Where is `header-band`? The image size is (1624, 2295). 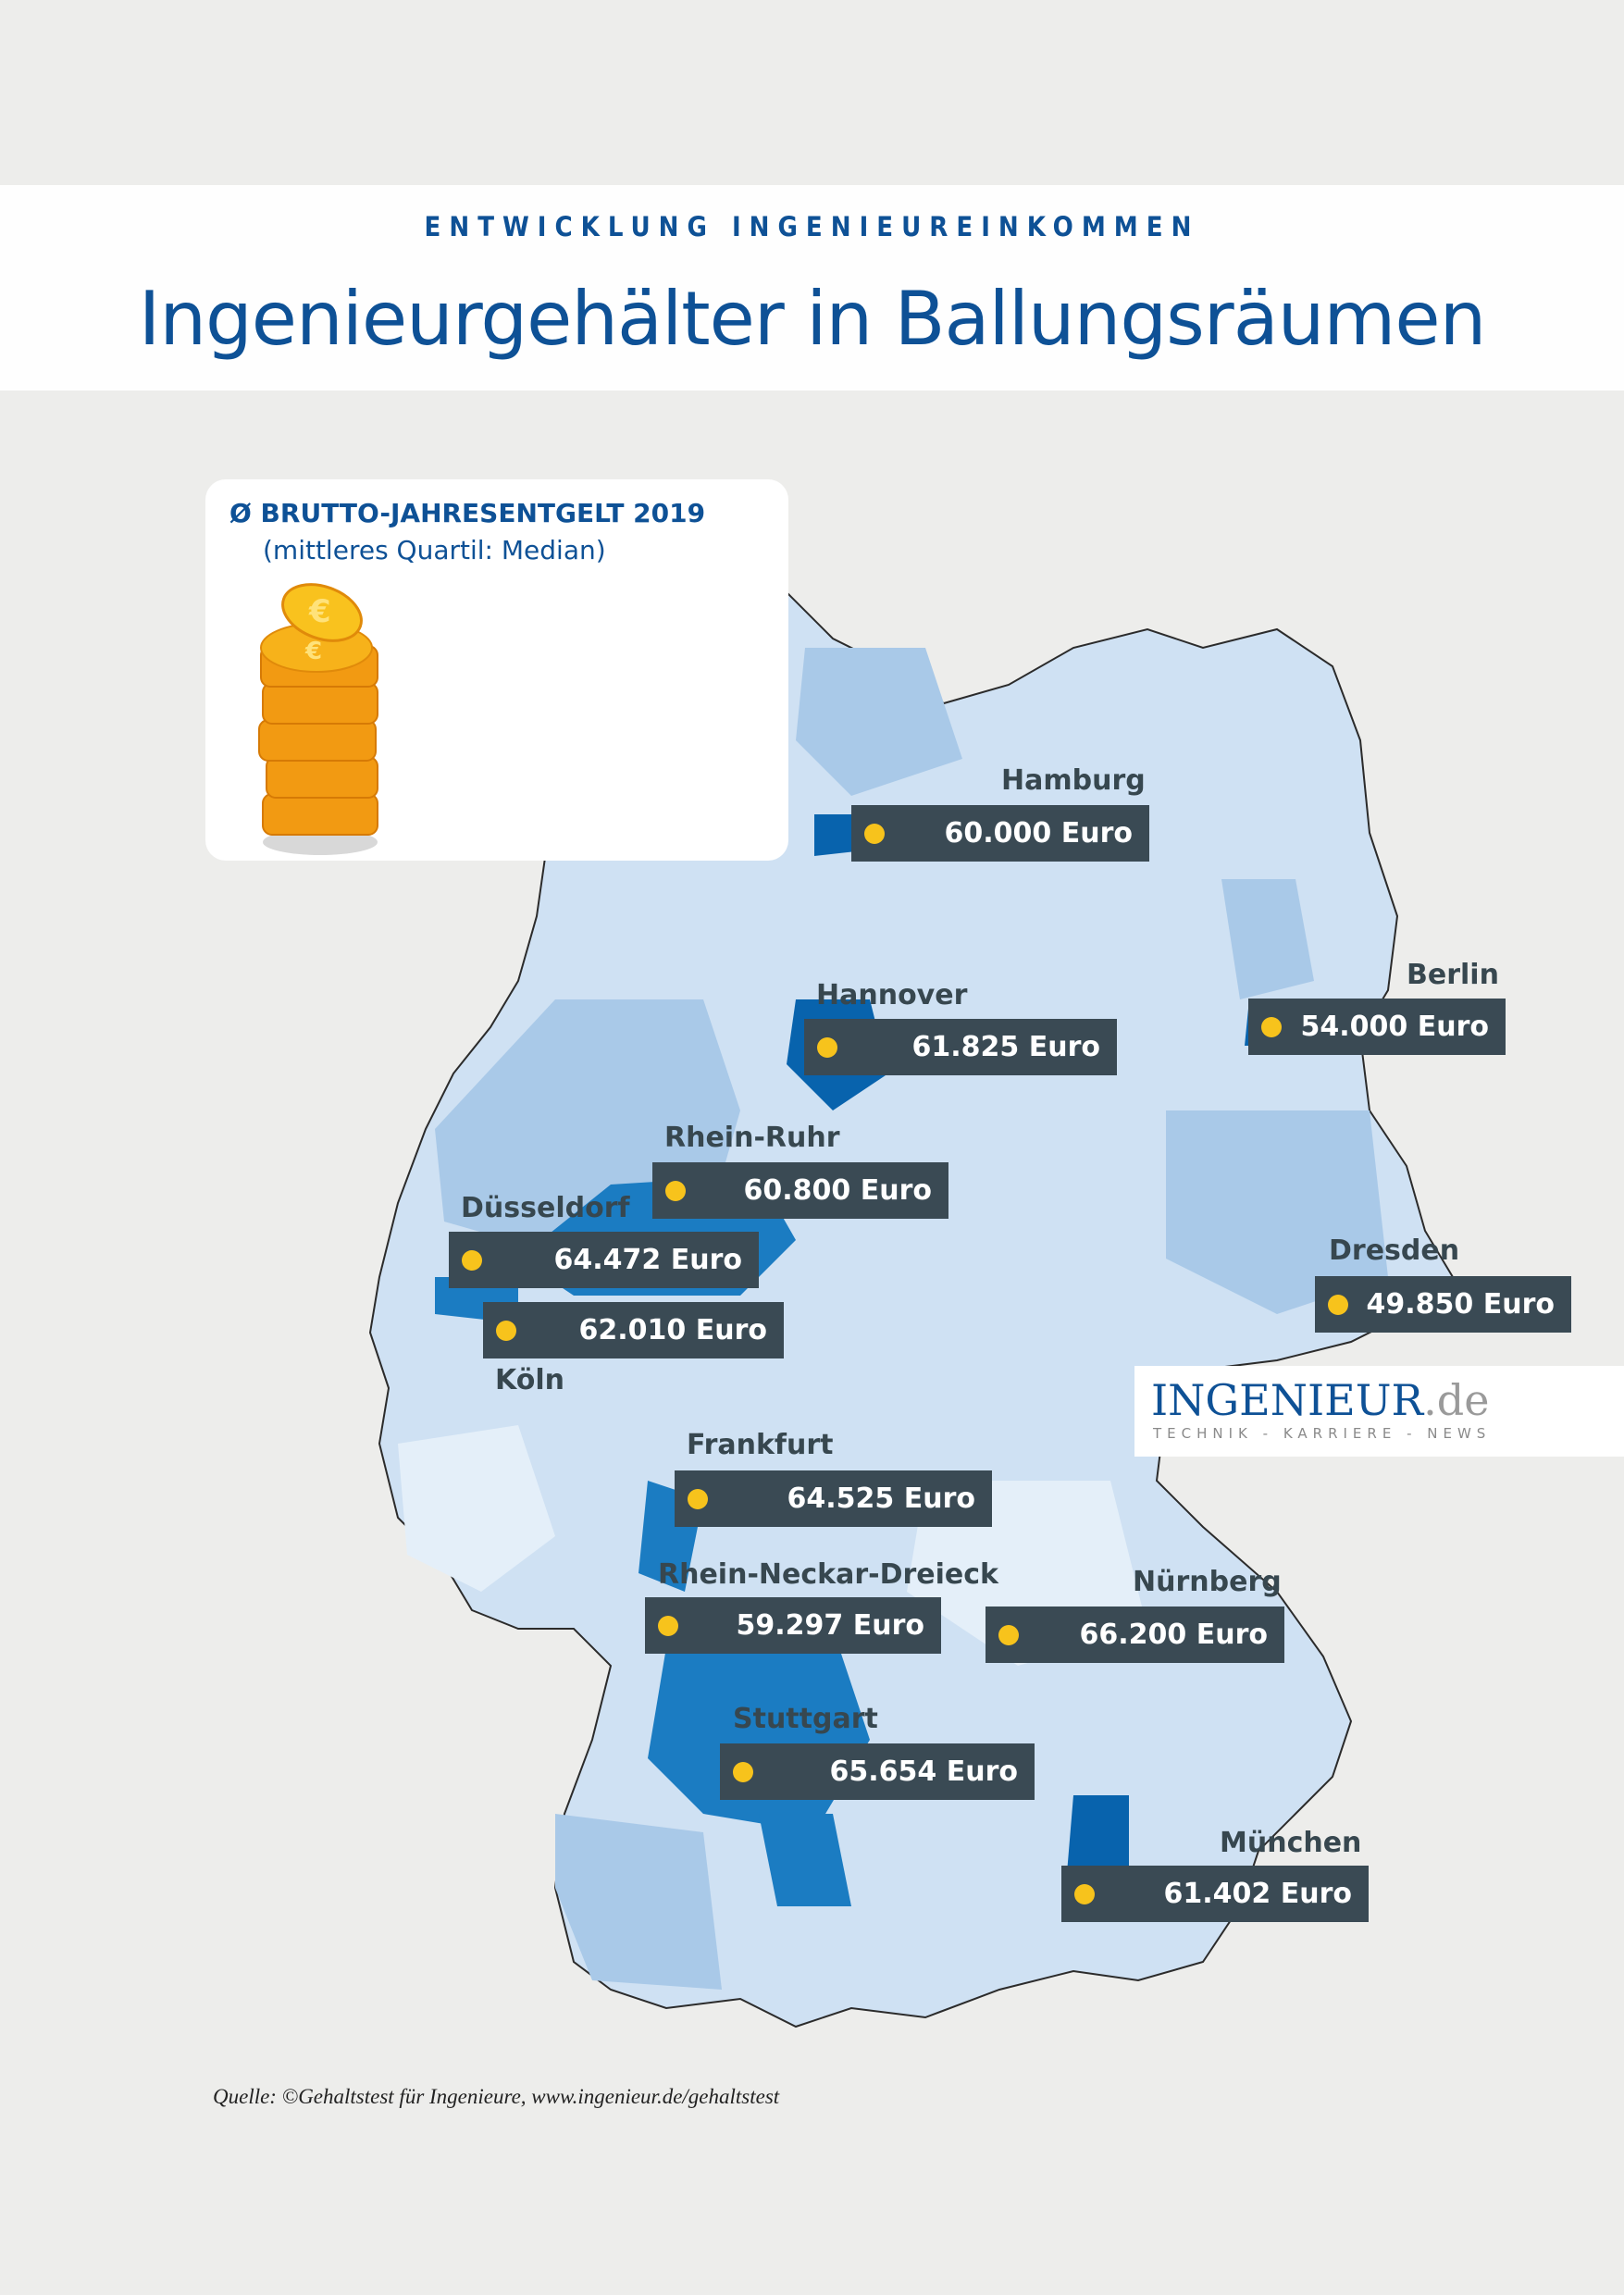
header-band is located at coordinates (812, 288).